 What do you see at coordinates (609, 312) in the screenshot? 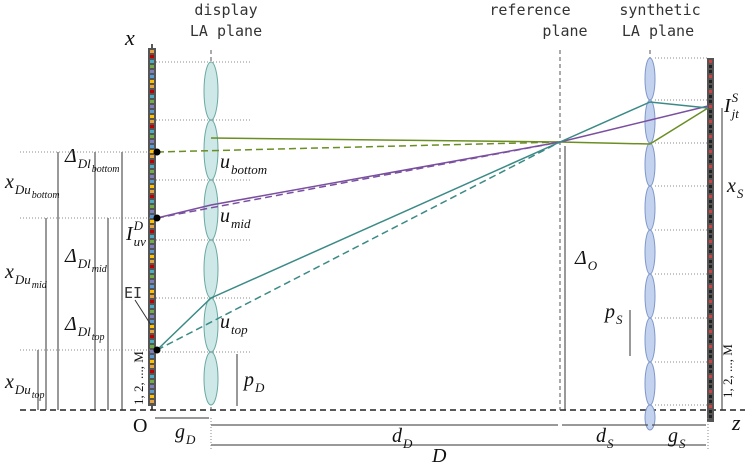
I see `label-base: p` at bounding box center [609, 312].